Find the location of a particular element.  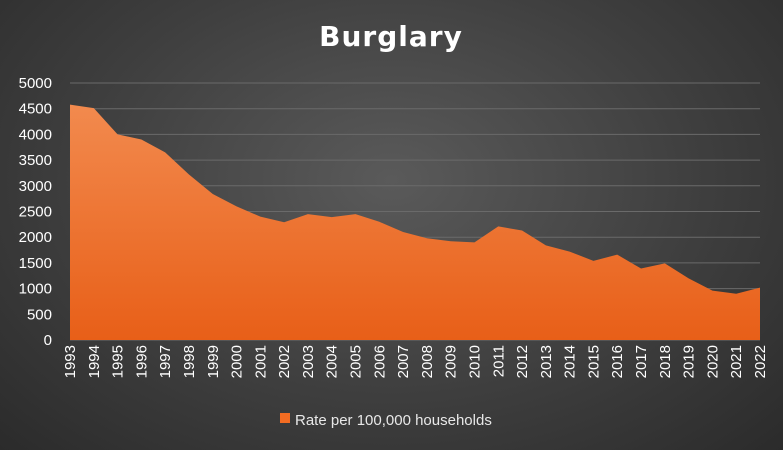

legend: Rate per 100,000 households is located at coordinates (386, 420).